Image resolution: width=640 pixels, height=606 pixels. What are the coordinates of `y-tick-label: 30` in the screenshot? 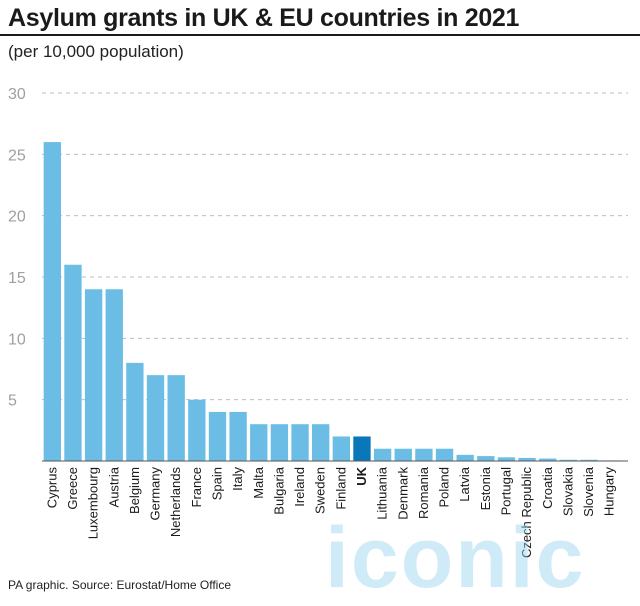 It's located at (17, 94).